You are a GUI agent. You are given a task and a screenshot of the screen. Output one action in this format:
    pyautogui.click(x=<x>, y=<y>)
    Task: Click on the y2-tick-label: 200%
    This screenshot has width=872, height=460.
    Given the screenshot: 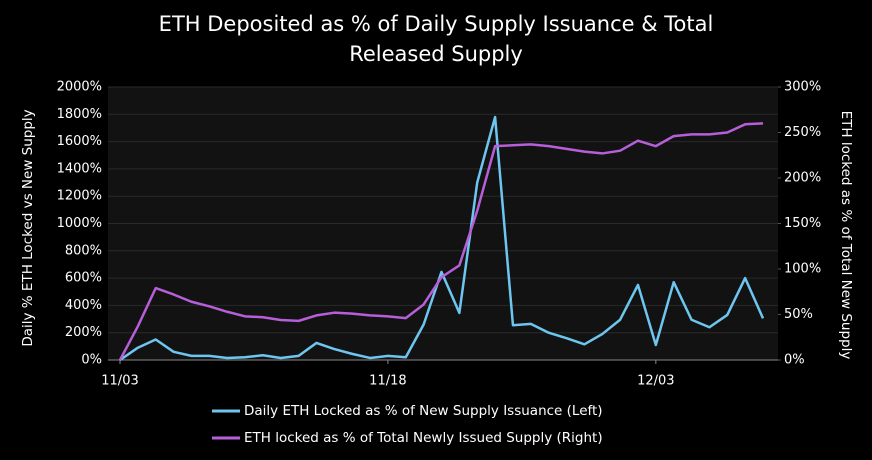 What is the action you would take?
    pyautogui.click(x=802, y=178)
    